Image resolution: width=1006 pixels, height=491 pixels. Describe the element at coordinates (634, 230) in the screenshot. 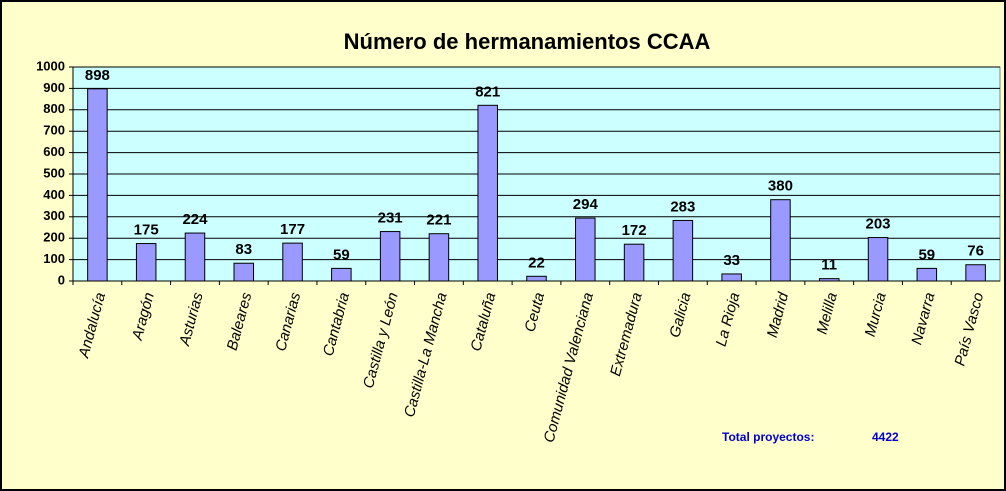

I see `value-label: 172` at that location.